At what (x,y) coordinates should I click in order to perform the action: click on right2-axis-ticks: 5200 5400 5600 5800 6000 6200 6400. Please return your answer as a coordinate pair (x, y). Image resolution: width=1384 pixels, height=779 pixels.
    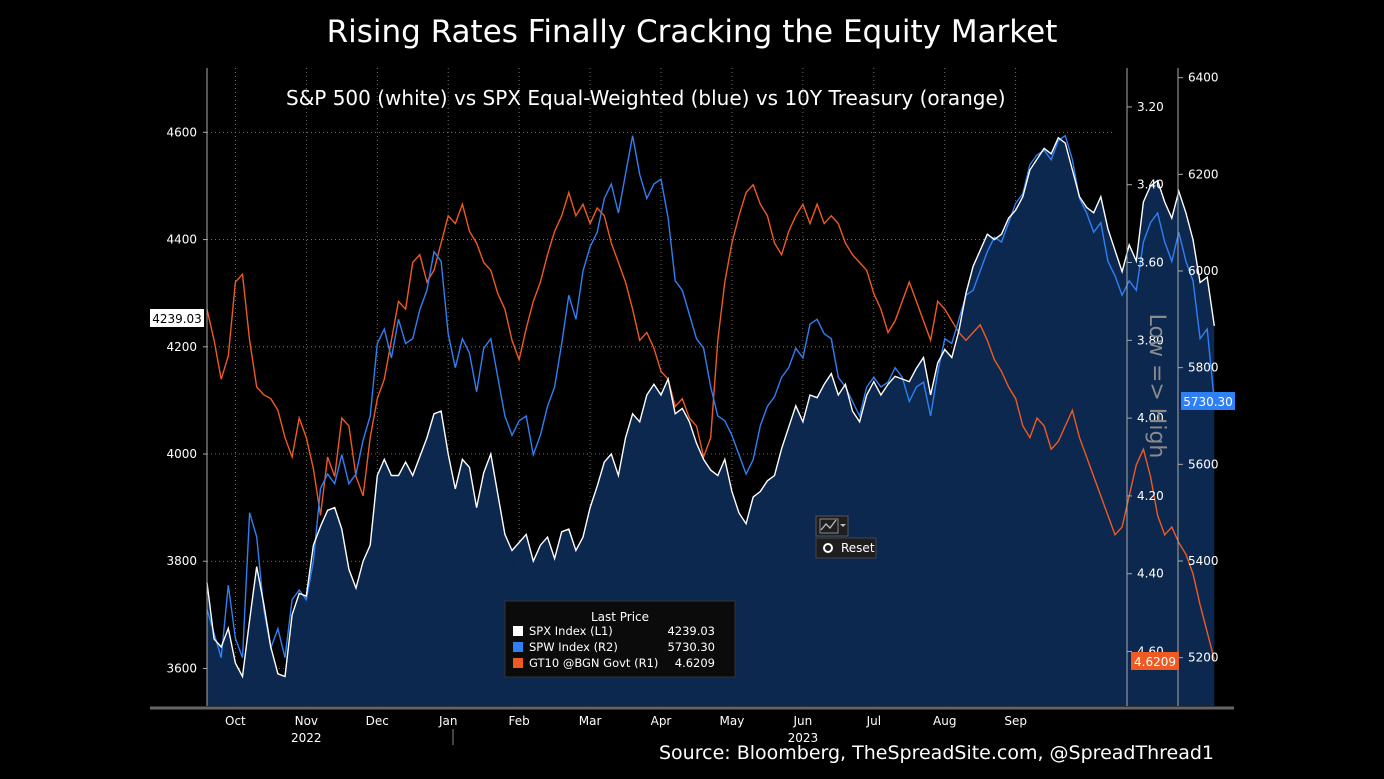
    Looking at the image, I should click on (1198, 368).